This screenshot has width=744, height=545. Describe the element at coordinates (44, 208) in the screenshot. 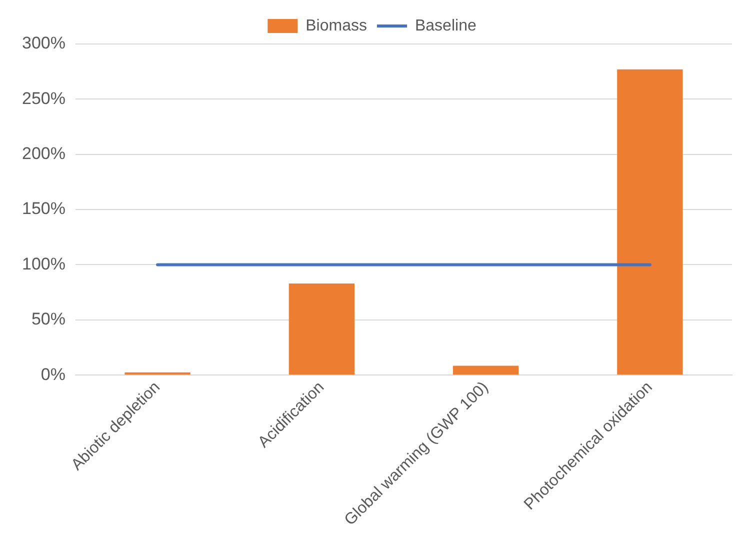

I see `y-tick-label: 150%` at that location.